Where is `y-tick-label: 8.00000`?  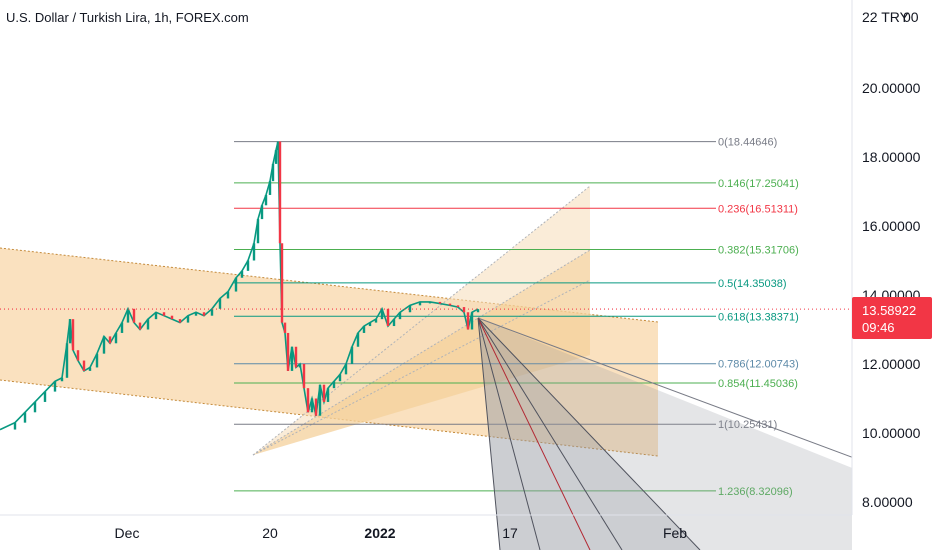 y-tick-label: 8.00000 is located at coordinates (887, 502).